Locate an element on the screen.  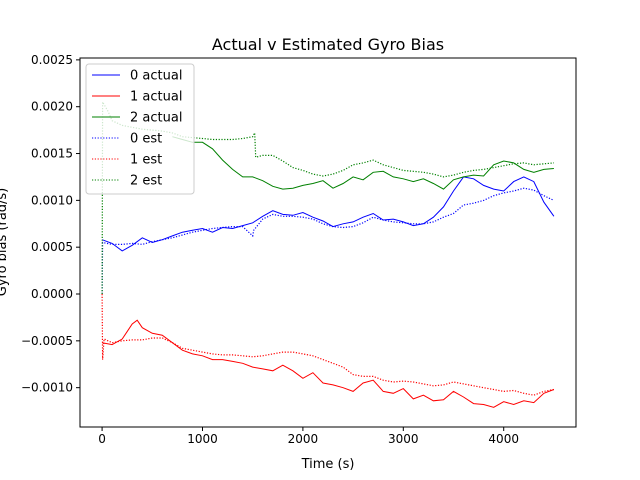
x-tick-label: 3000 is located at coordinates (403, 439).